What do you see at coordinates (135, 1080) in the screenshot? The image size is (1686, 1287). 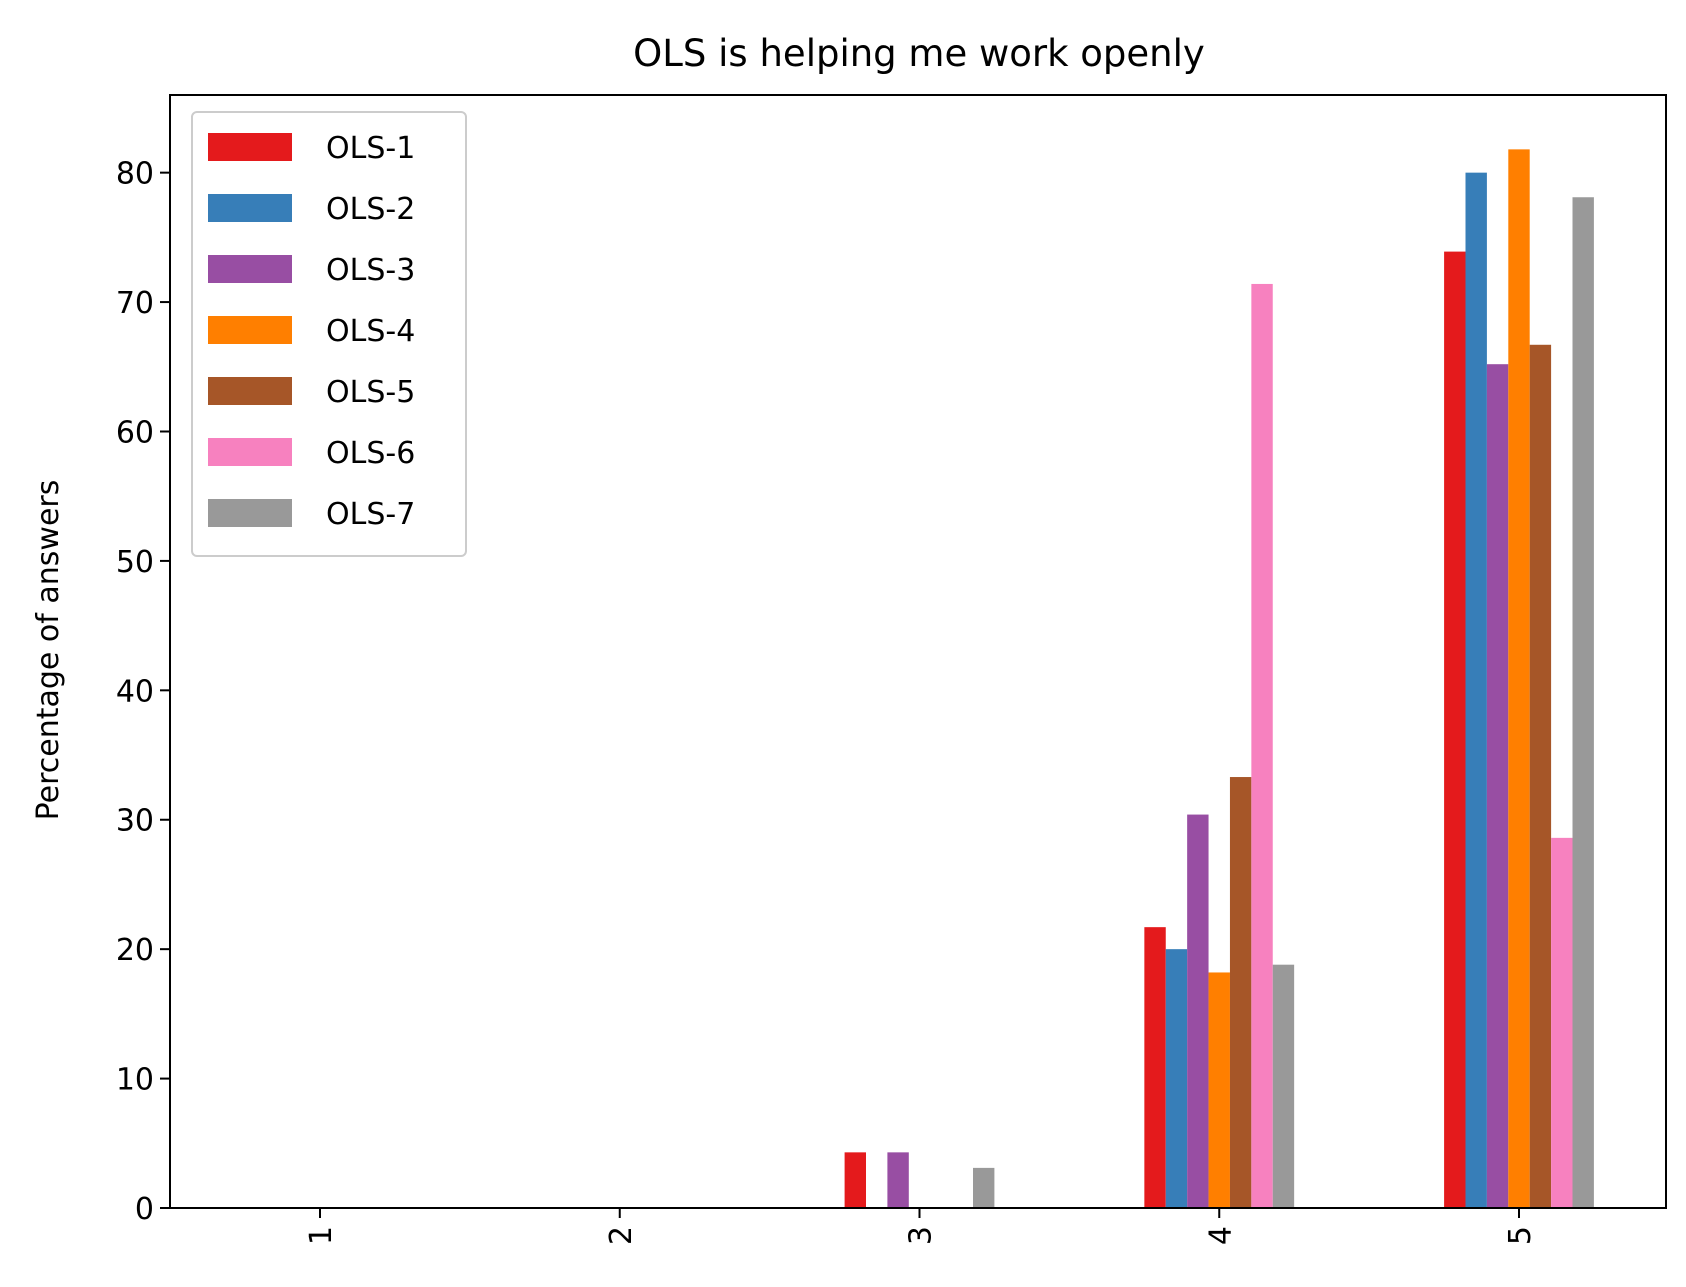 I see `y-tick-label: 10` at bounding box center [135, 1080].